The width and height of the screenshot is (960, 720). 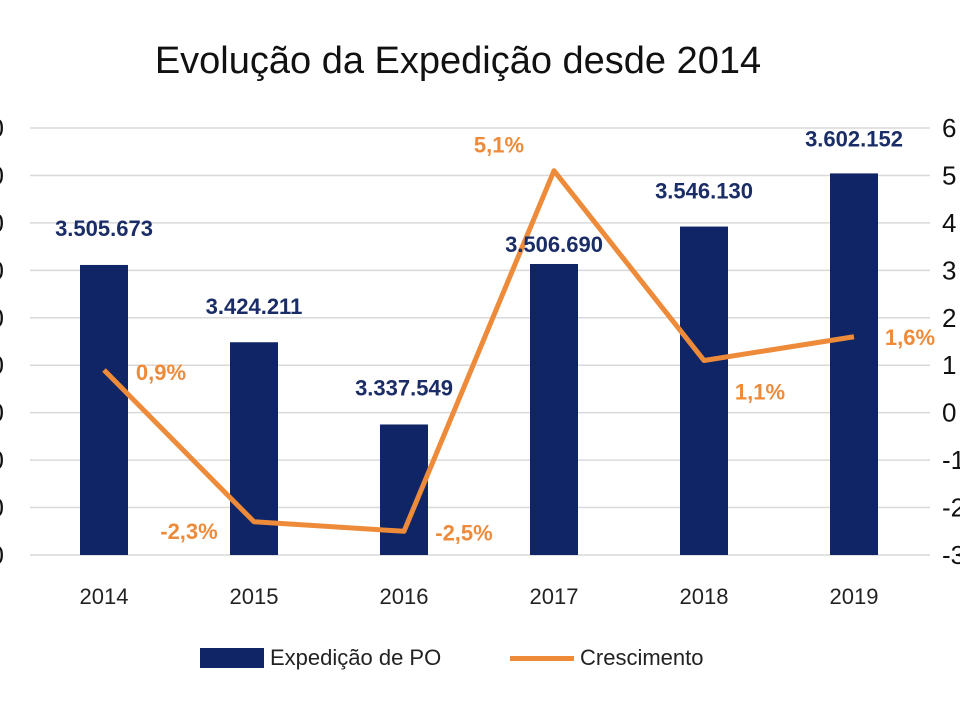 What do you see at coordinates (188, 531) in the screenshot?
I see `line-data-label: -2,3%` at bounding box center [188, 531].